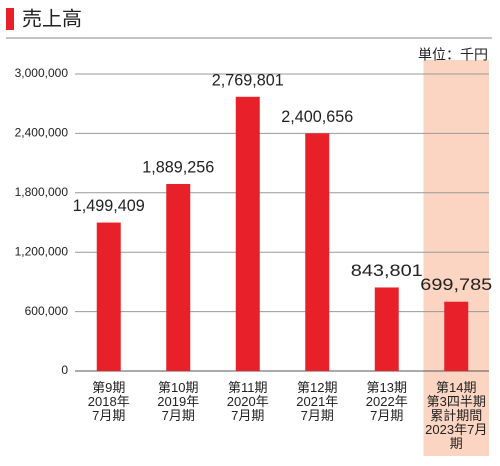 The width and height of the screenshot is (500, 466). What do you see at coordinates (52, 18) in the screenshot?
I see `chart-title: 売上高` at bounding box center [52, 18].